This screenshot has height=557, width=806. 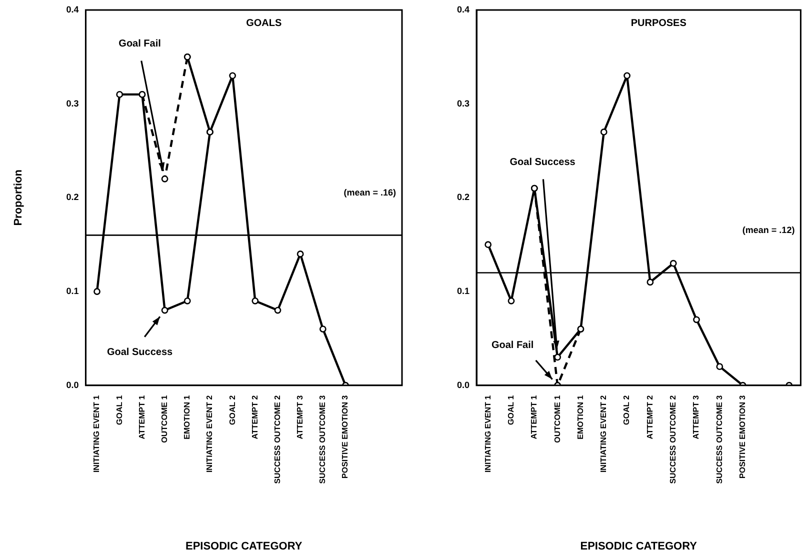 What do you see at coordinates (18, 197) in the screenshot?
I see `y-axis-title: Proportion` at bounding box center [18, 197].